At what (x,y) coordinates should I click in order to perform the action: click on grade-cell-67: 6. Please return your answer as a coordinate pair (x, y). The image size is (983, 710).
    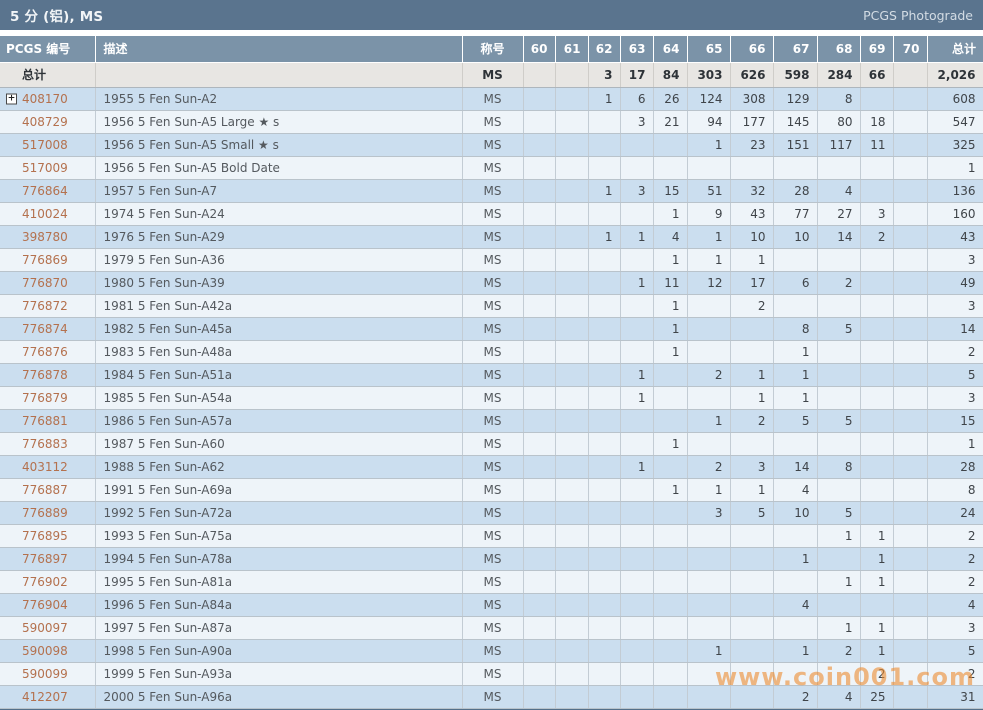
    Looking at the image, I should click on (795, 283).